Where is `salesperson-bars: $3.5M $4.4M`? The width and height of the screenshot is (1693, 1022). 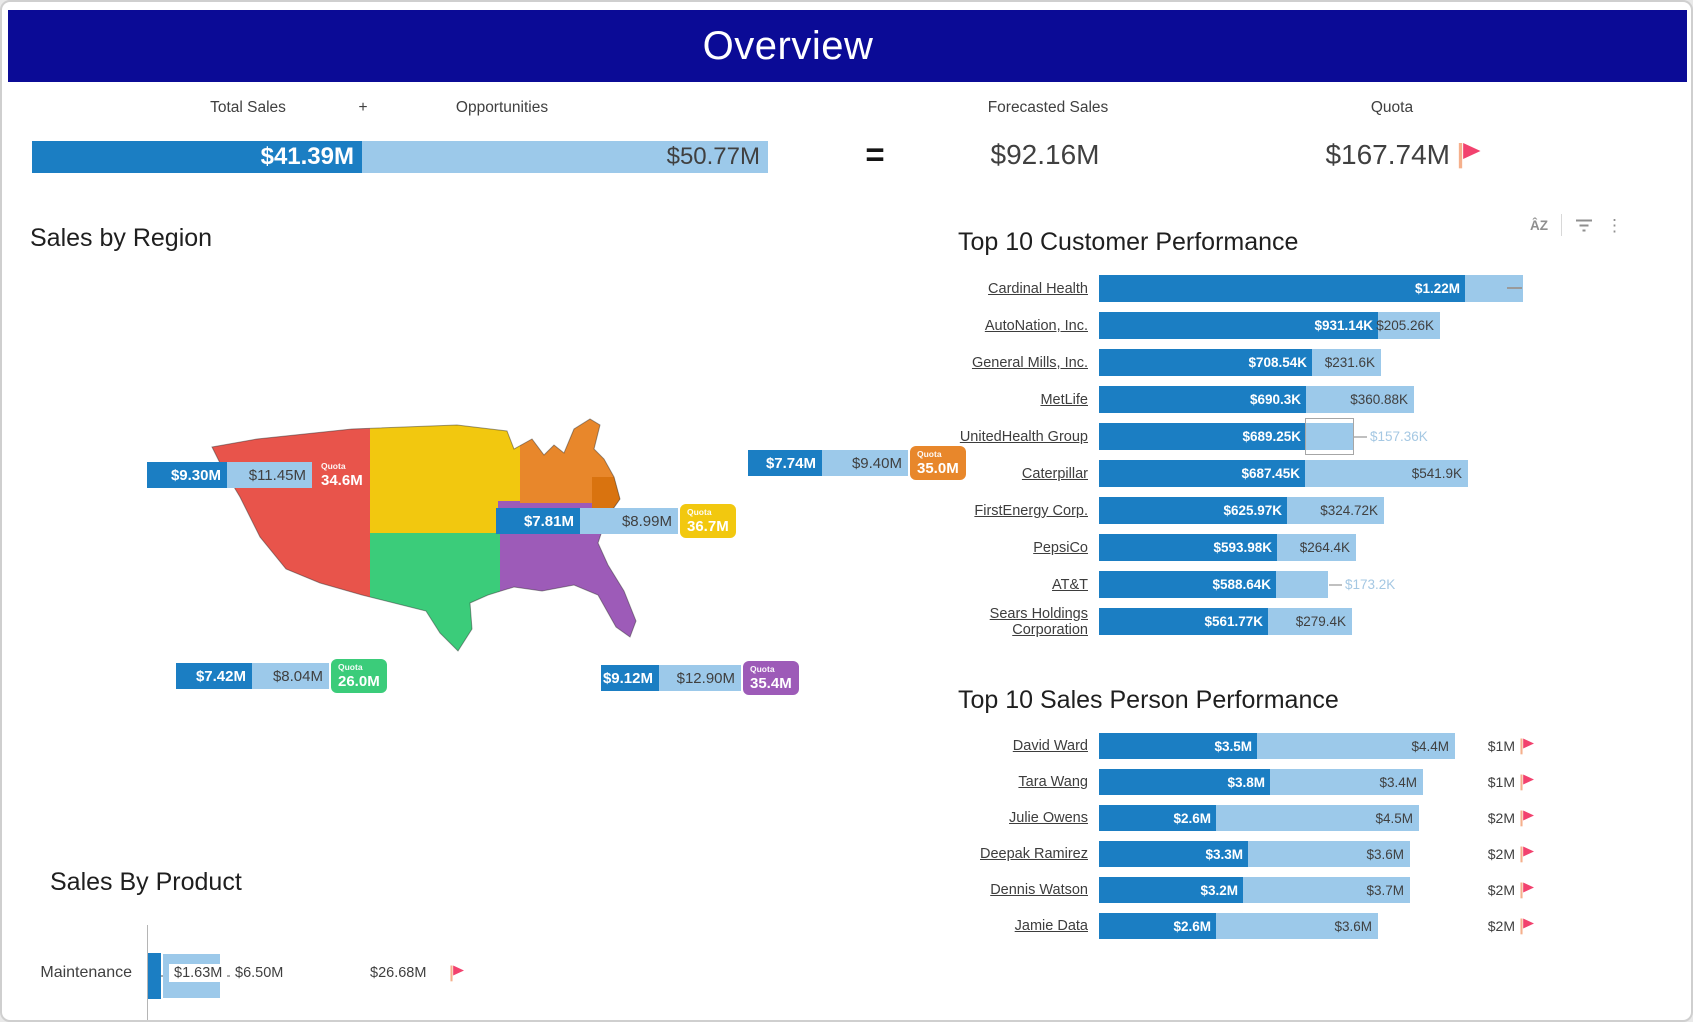
salesperson-bars: $3.5M $4.4M is located at coordinates (1280, 746).